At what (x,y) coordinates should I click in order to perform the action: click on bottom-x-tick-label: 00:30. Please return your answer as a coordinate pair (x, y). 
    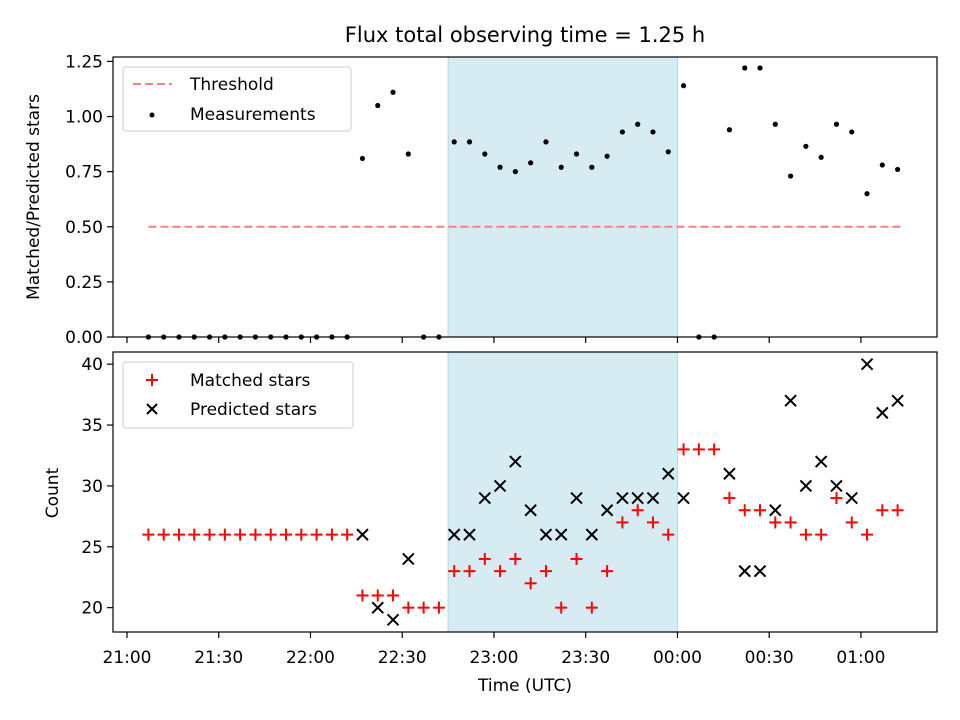
    Looking at the image, I should click on (769, 658).